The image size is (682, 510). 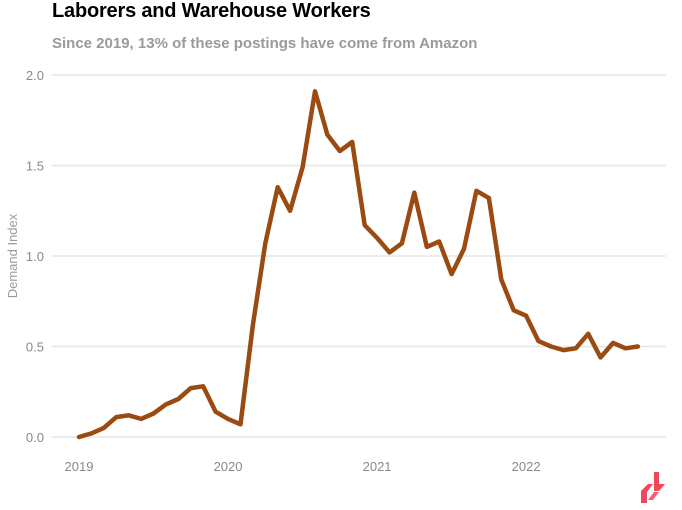 I want to click on x-tick-label: 2021, so click(x=377, y=466).